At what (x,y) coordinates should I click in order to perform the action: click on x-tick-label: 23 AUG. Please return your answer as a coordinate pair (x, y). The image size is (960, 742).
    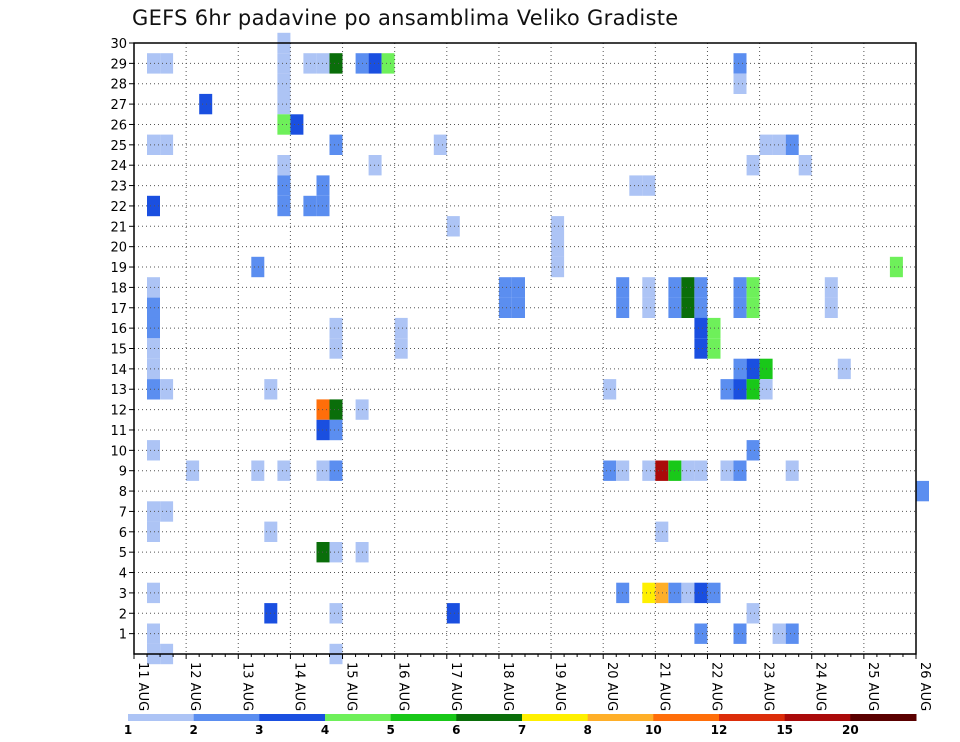
    Looking at the image, I should click on (768, 686).